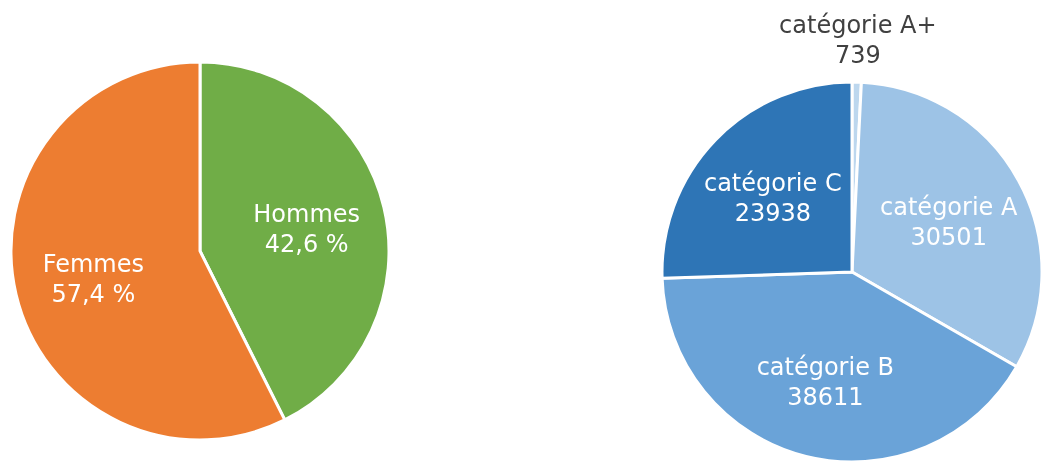 The height and width of the screenshot is (468, 1049). What do you see at coordinates (857, 55) in the screenshot?
I see `data-label: 739` at bounding box center [857, 55].